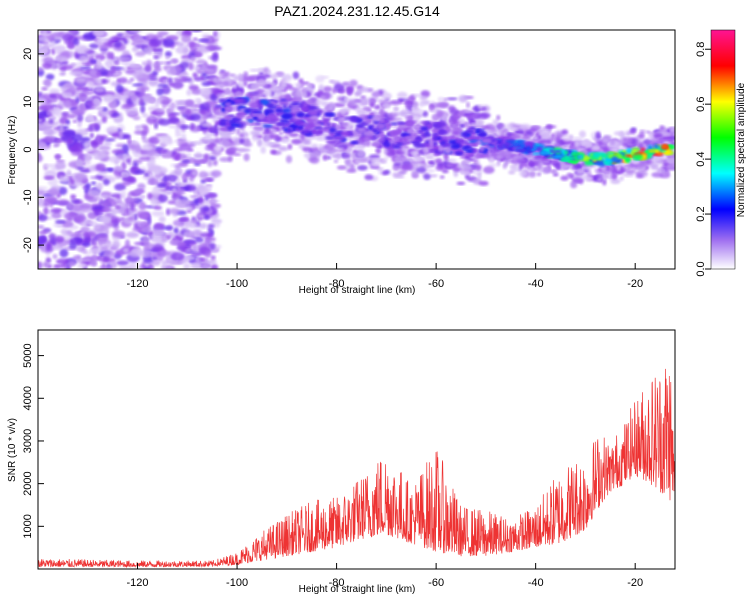 The image size is (750, 605). What do you see at coordinates (741, 149) in the screenshot?
I see `colorbar-label: Normalized spectral amplitude` at bounding box center [741, 149].